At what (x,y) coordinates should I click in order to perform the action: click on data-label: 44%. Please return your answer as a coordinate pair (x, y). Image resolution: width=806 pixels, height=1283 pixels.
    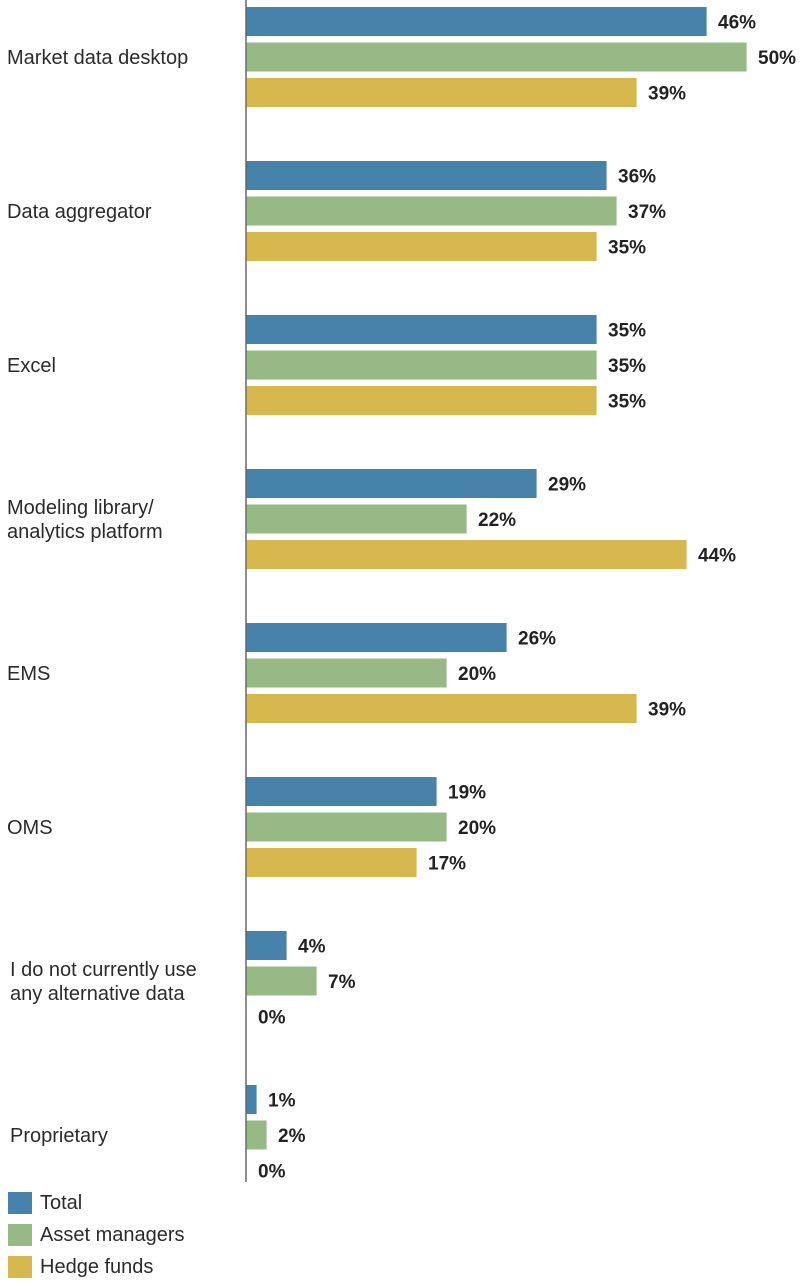
    Looking at the image, I should click on (717, 556).